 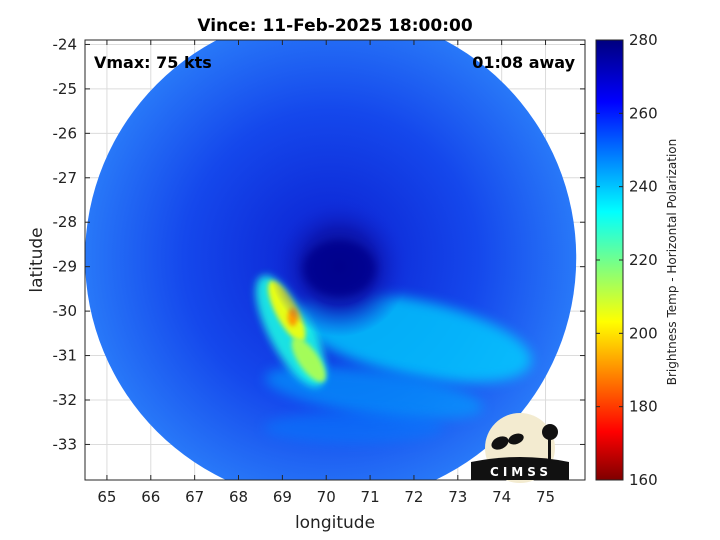 What do you see at coordinates (150, 497) in the screenshot?
I see `x-tick-label: 66` at bounding box center [150, 497].